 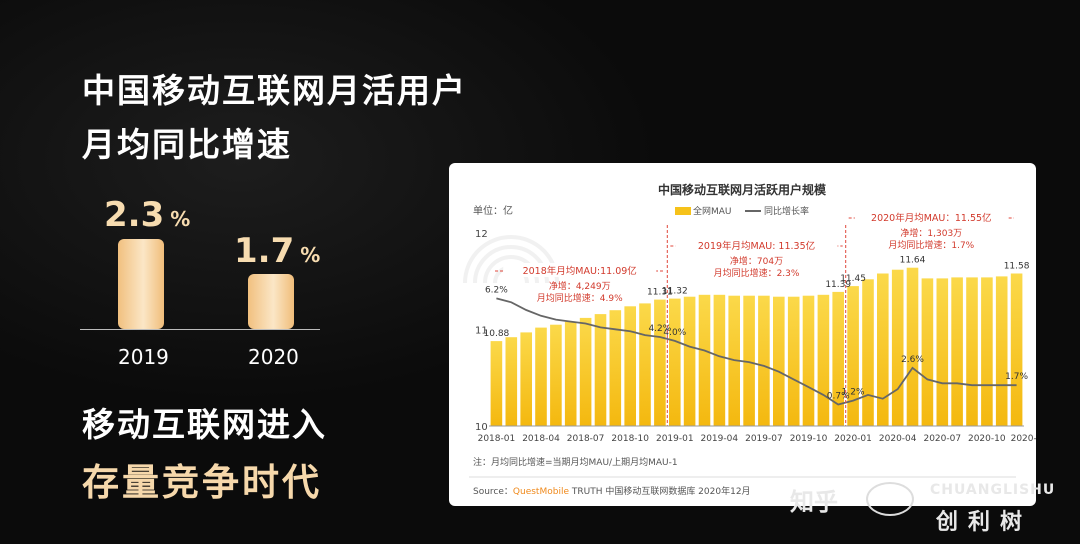 What do you see at coordinates (764, 439) in the screenshot?
I see `x-tick-label: 2019-07` at bounding box center [764, 439].